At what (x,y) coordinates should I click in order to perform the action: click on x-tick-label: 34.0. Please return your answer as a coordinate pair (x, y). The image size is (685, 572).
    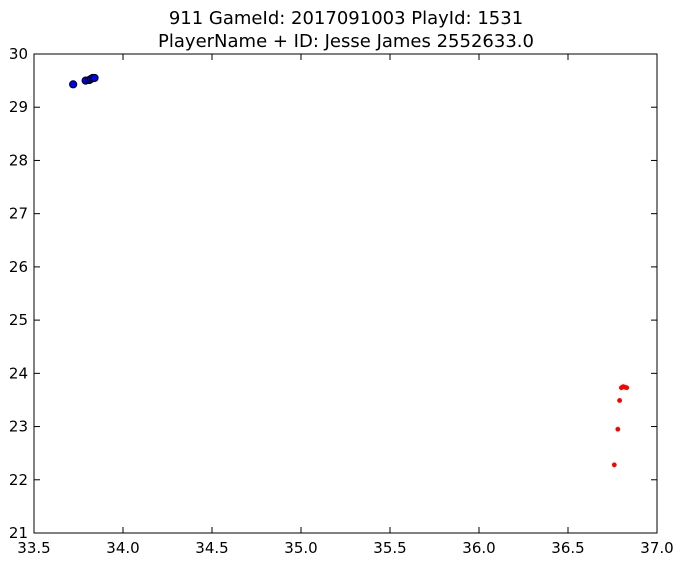
    Looking at the image, I should click on (122, 548).